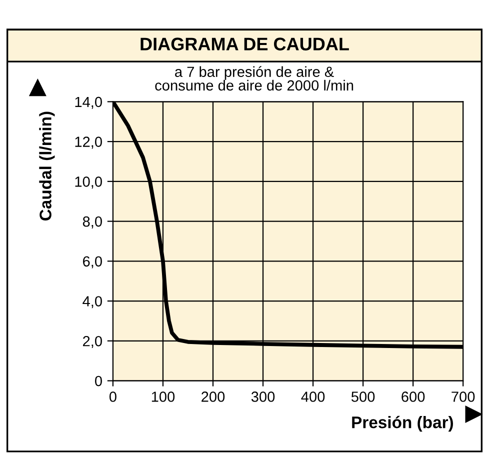  I want to click on chart-subtitle: a 7 bar presión de aire & consume de aire de 2000 l/min, so click(254, 78).